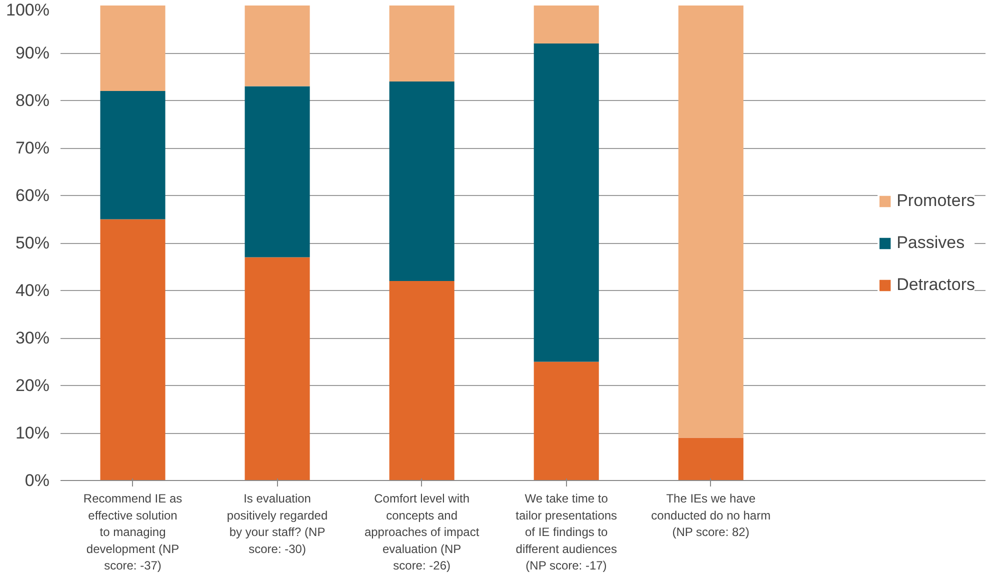 Image resolution: width=999 pixels, height=583 pixels. Describe the element at coordinates (935, 284) in the screenshot. I see `legend-label: Detractors` at that location.